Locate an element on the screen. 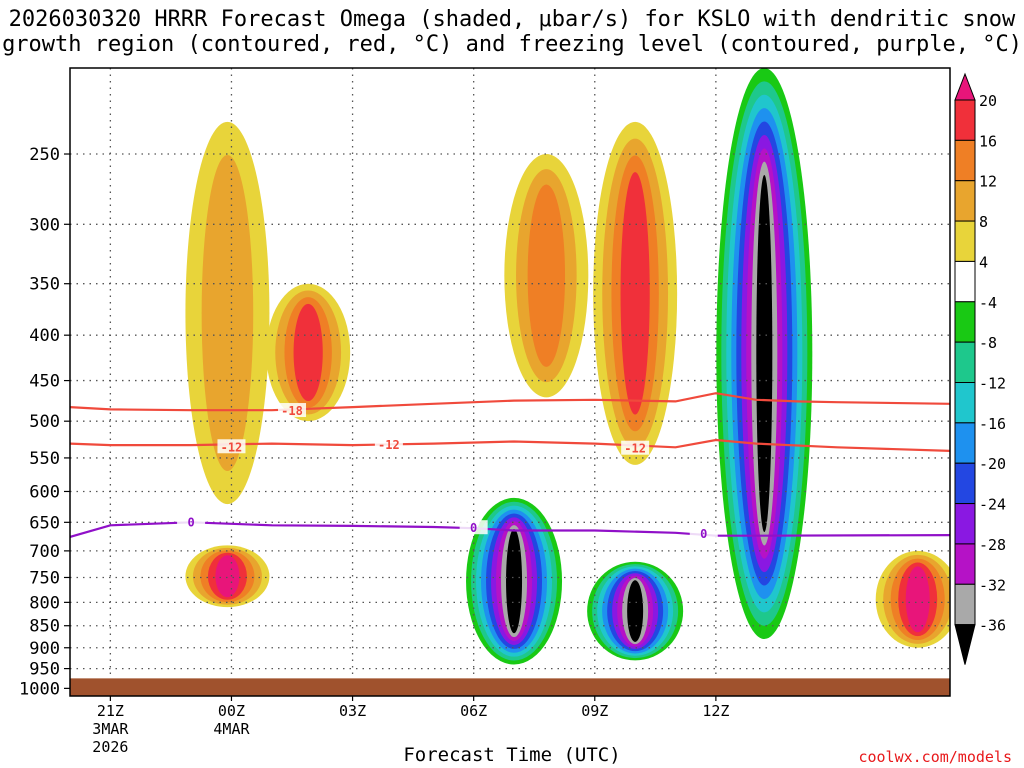  colorbar-swatch--24--20 is located at coordinates (965, 483).